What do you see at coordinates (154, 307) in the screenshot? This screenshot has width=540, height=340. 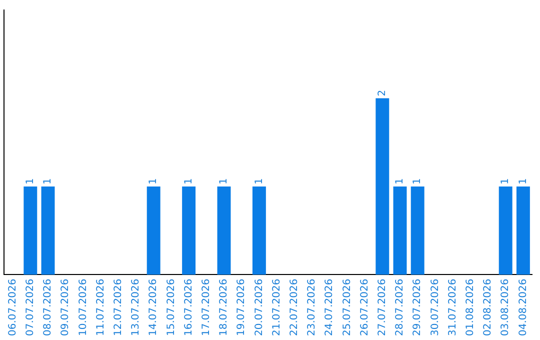 I see `x-tick-label: 14.07.2026` at bounding box center [154, 307].